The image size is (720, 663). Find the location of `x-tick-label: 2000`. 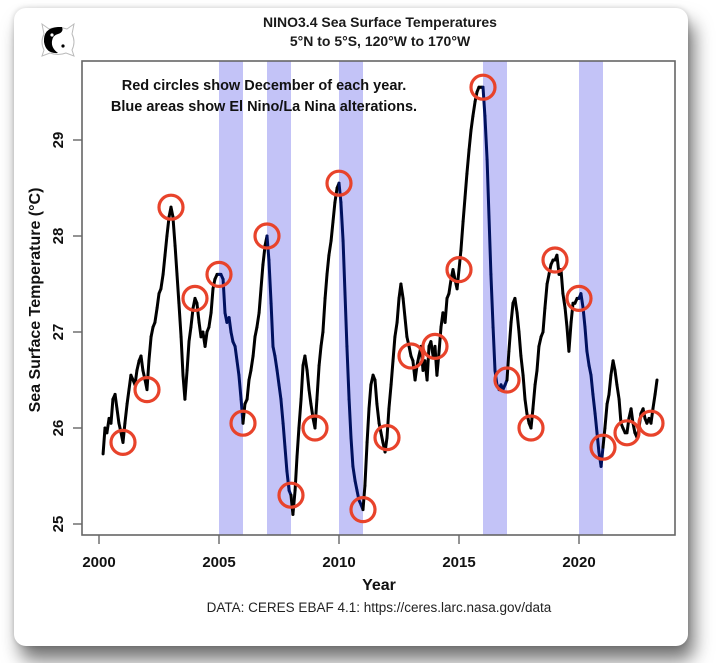

x-tick-label: 2000 is located at coordinates (98, 562).